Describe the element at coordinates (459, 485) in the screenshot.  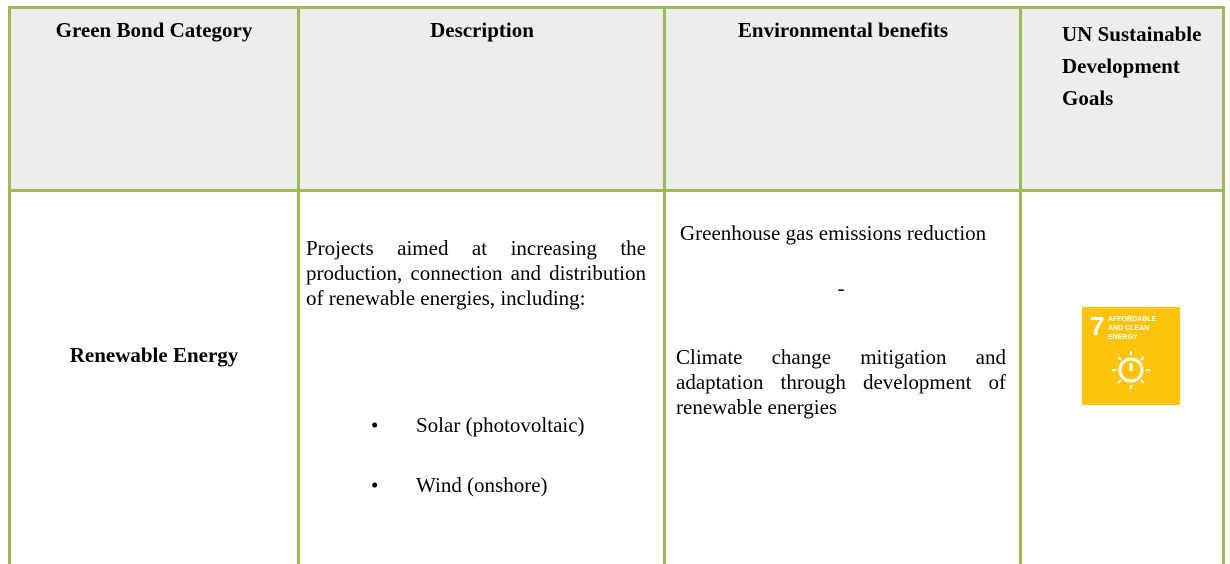
I see `bullet: Wind (onshore)` at that location.